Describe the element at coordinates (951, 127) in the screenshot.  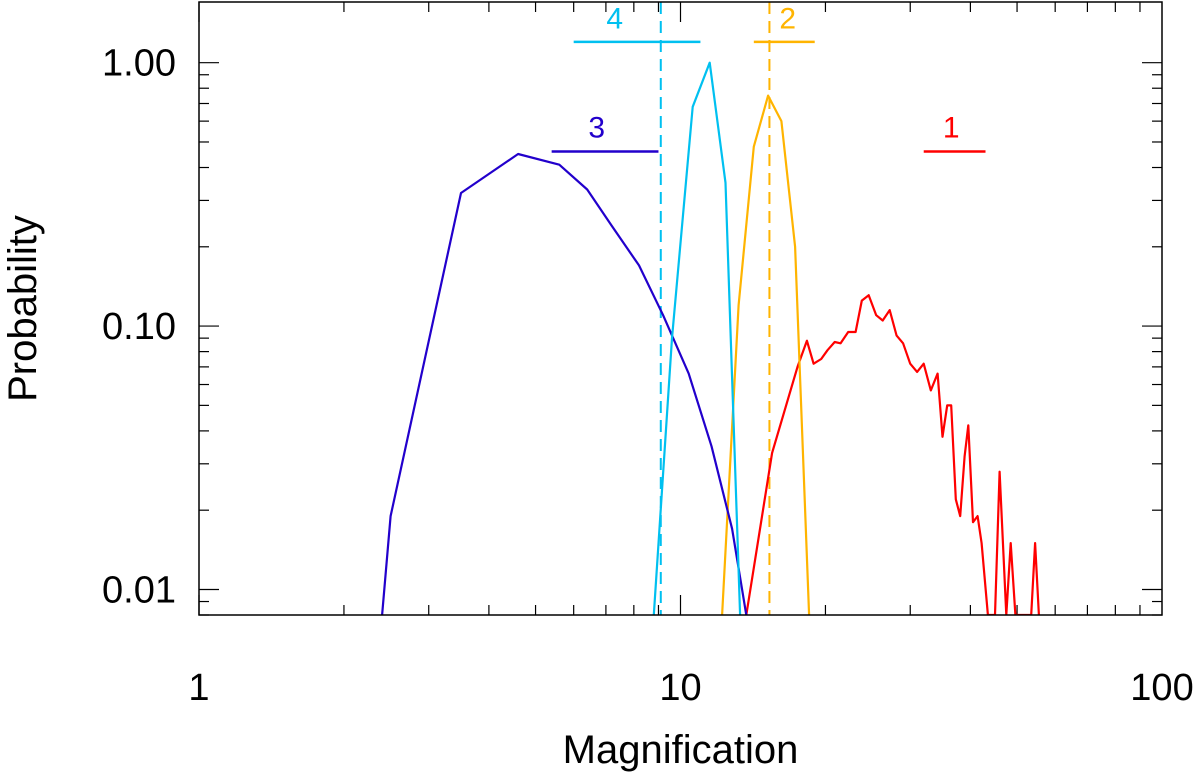
I see `series-label-1: 1` at that location.